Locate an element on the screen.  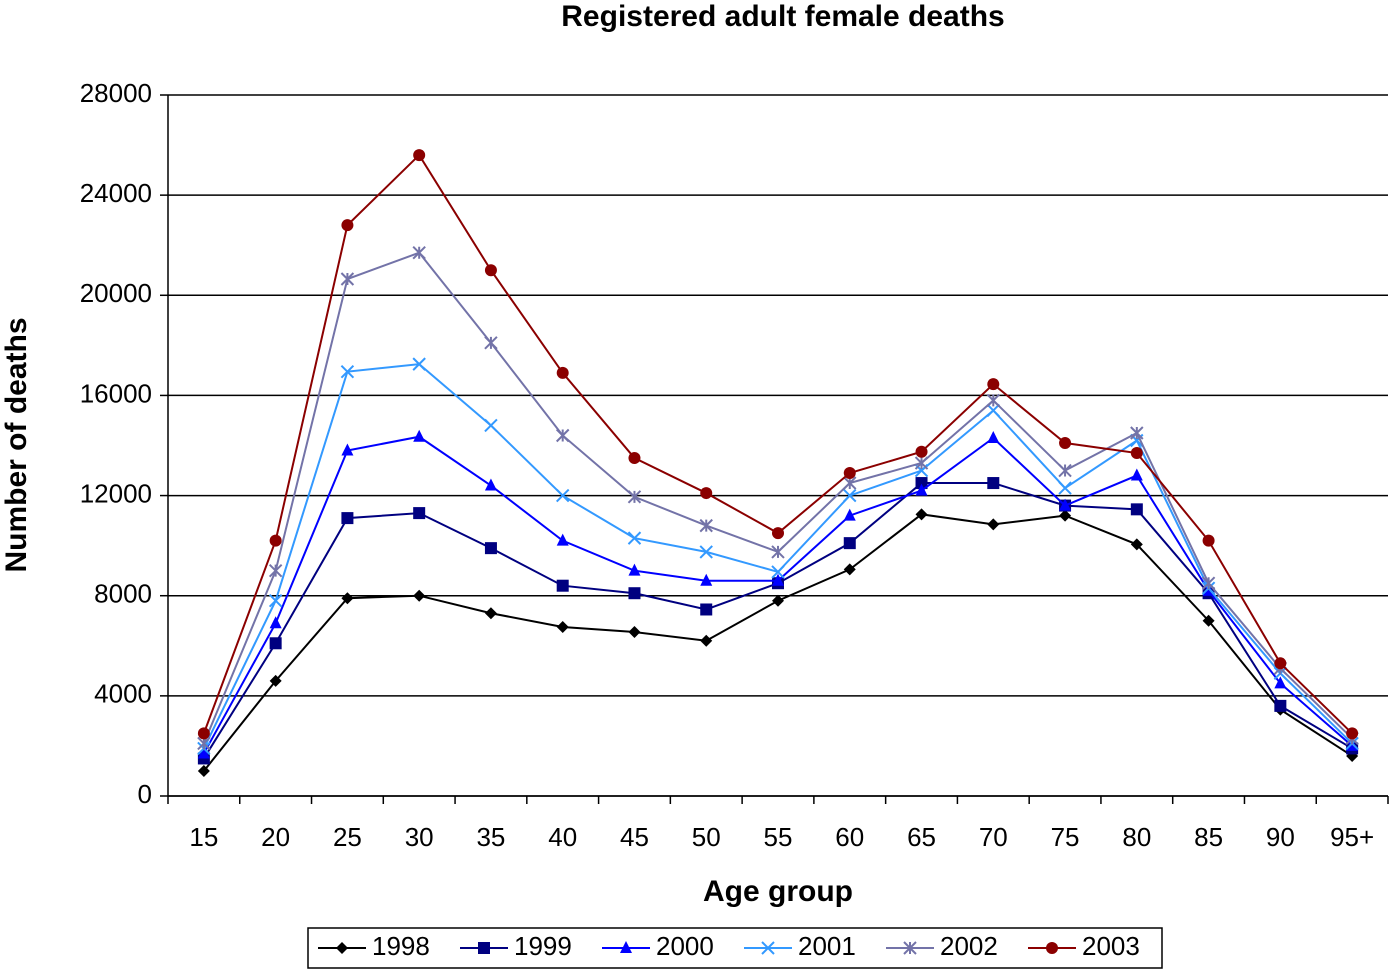
y-tick-label: 16000 is located at coordinates (116, 393).